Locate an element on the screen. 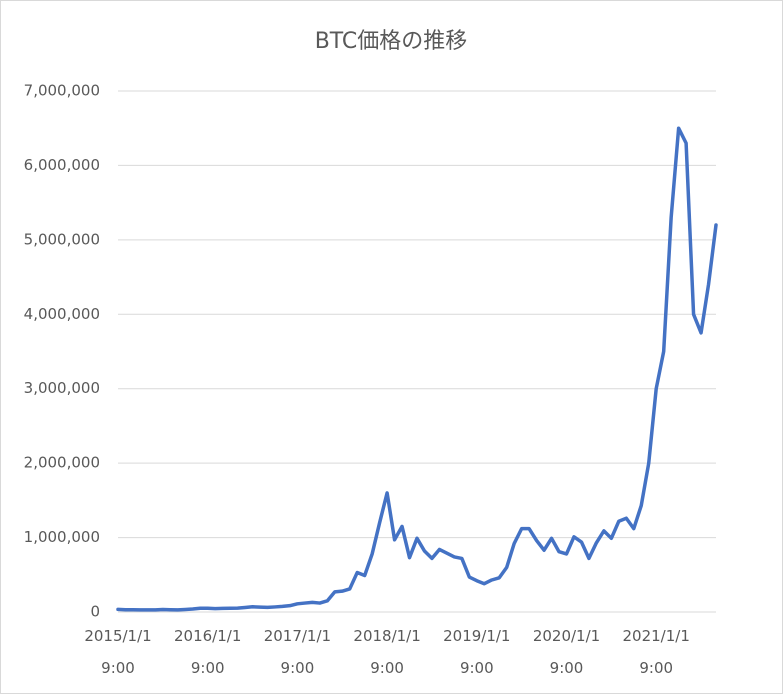 The width and height of the screenshot is (783, 694). y-tick-label: 3,000,000 is located at coordinates (62, 388).